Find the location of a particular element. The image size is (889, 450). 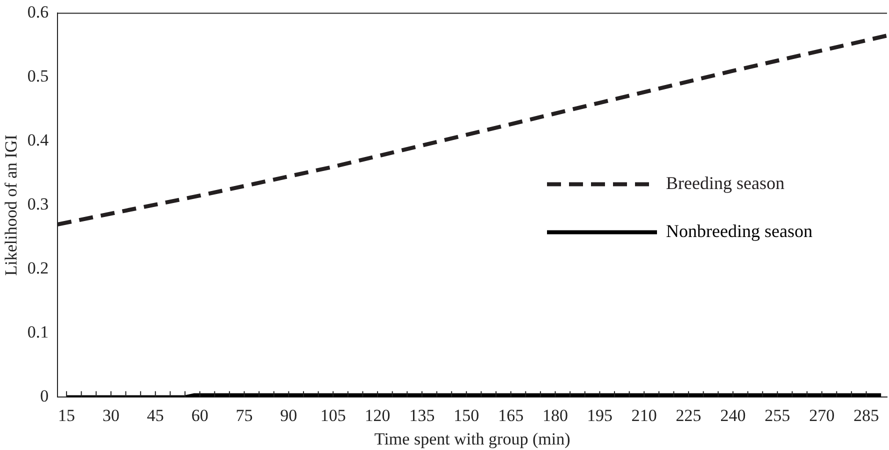

x-tick-label: 135 is located at coordinates (422, 415).